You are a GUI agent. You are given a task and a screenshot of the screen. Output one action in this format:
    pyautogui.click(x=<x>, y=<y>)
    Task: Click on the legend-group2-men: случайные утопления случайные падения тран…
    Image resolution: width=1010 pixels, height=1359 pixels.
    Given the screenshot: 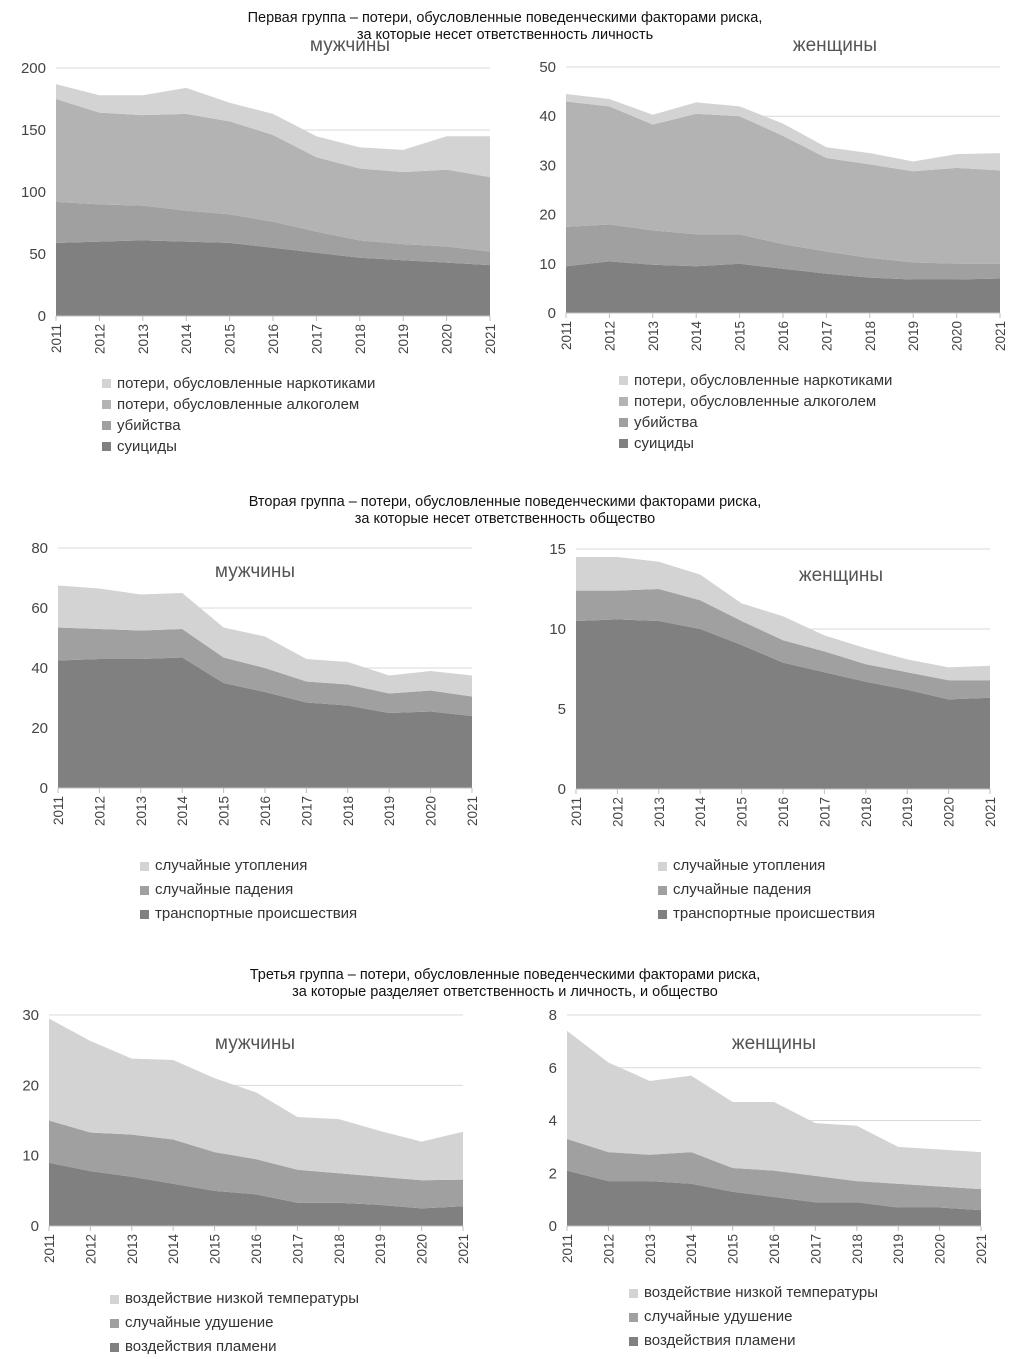 What is the action you would take?
    pyautogui.click(x=248, y=890)
    